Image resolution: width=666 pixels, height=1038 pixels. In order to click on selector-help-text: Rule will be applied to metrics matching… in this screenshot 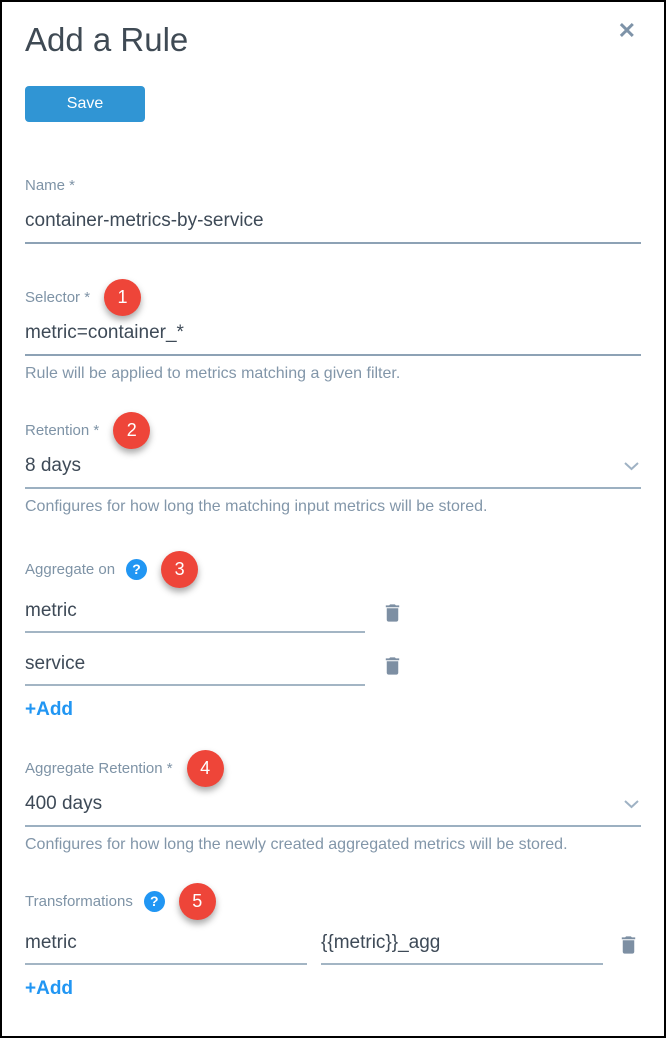, I will do `click(213, 373)`.